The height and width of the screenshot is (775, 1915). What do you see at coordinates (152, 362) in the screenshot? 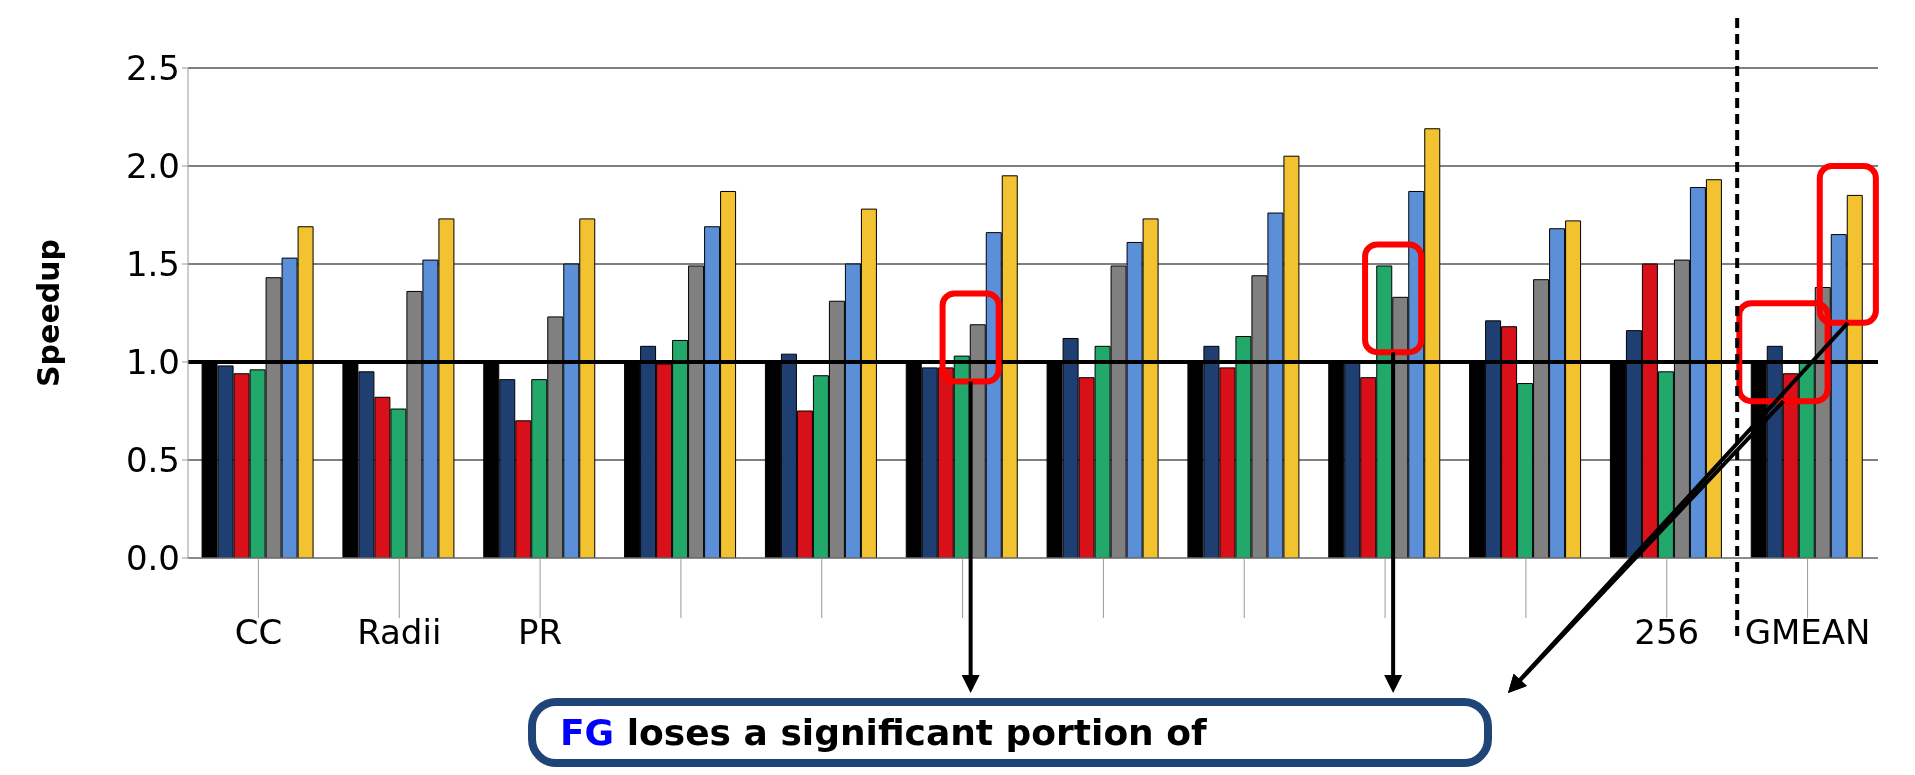
I see `y-tick-label: 1.0` at bounding box center [152, 362].